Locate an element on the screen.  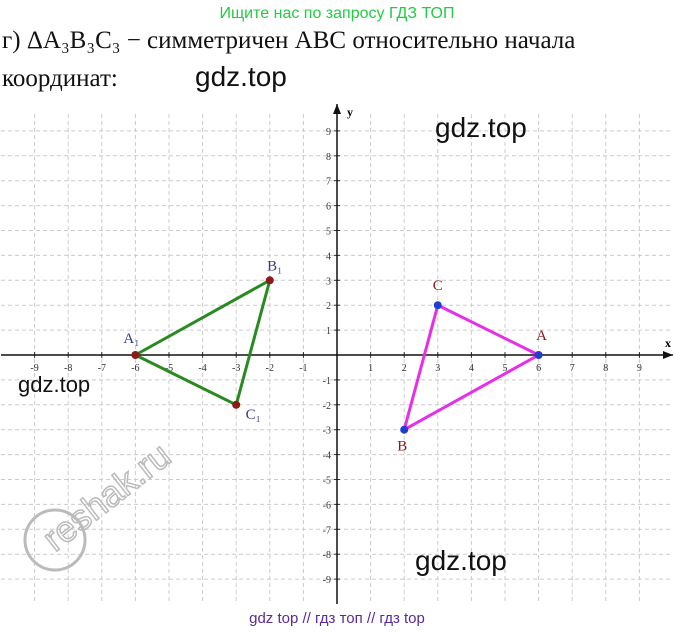
x-tick-label: -3 is located at coordinates (236, 368).